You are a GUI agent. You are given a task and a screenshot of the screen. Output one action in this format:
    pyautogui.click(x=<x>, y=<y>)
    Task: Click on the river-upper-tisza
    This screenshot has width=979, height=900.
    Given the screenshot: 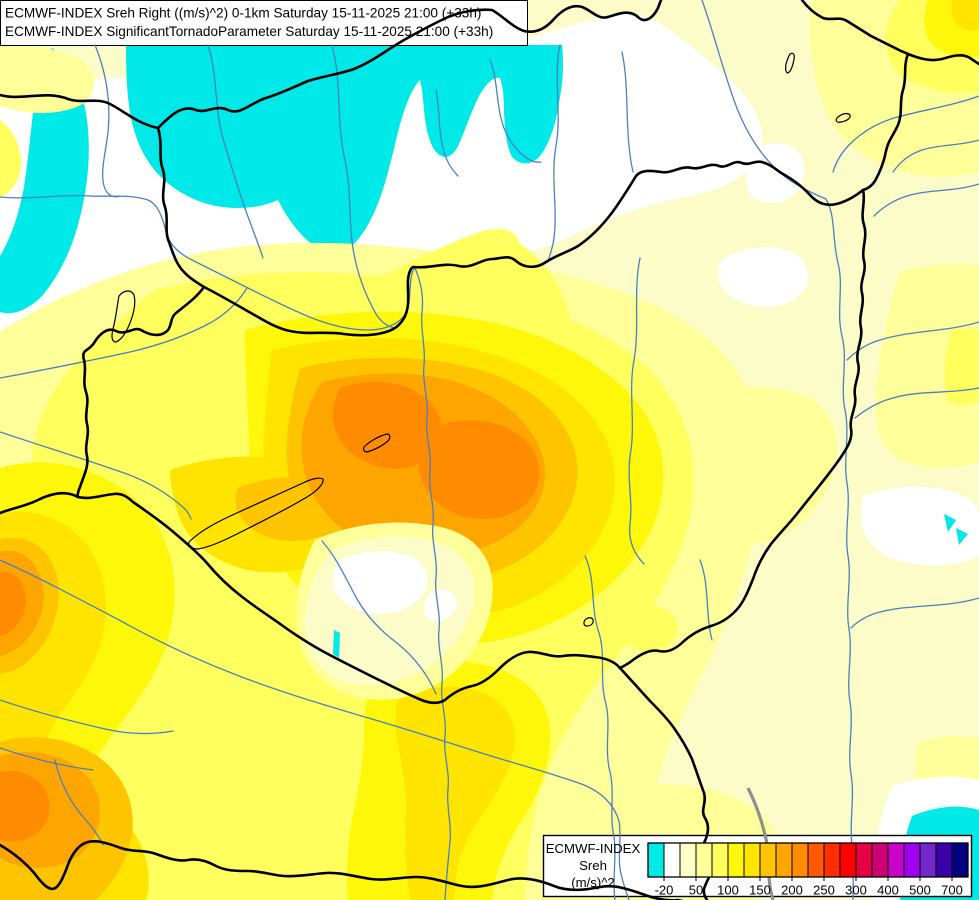 What is the action you would take?
    pyautogui.click(x=905, y=134)
    